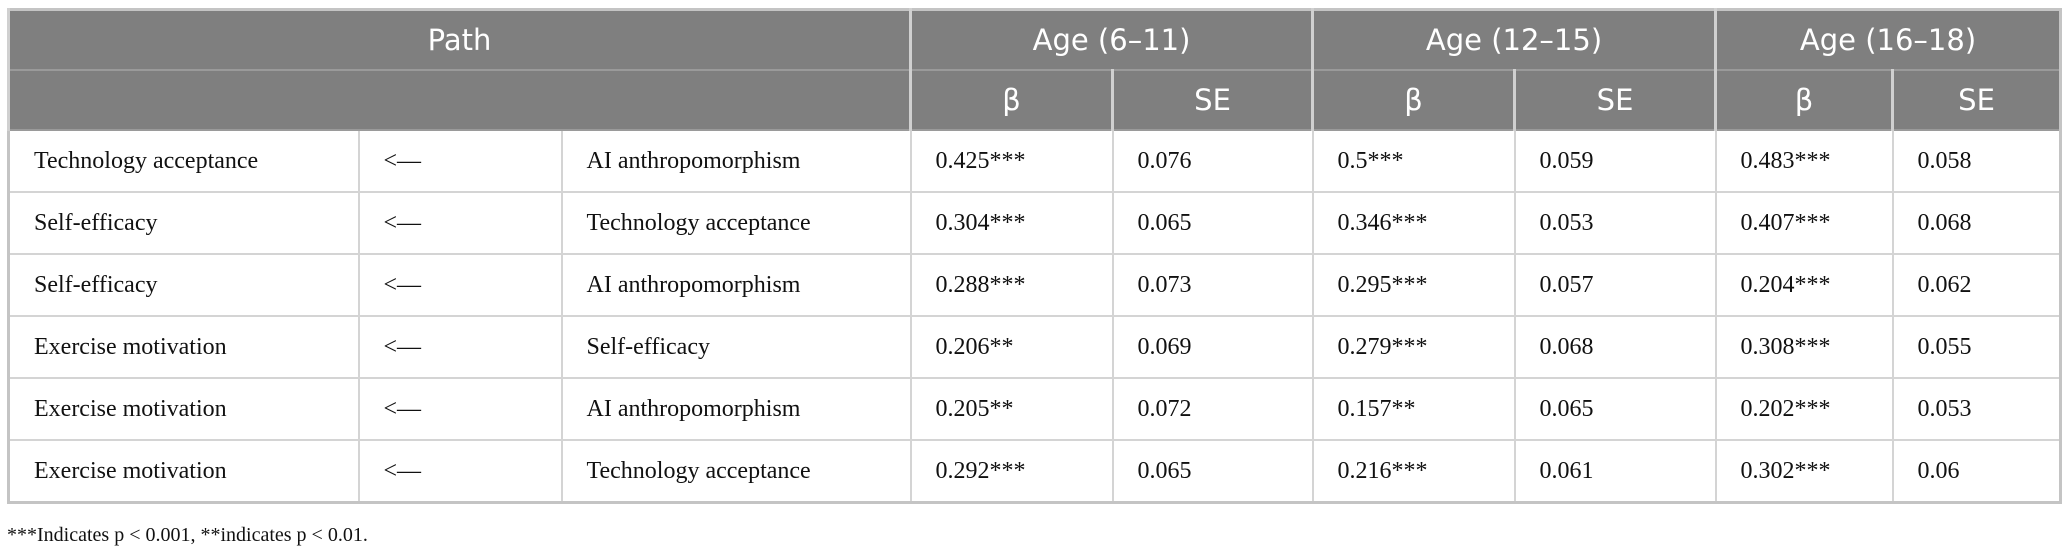 This screenshot has width=2066, height=560. I want to click on table-cell: 0.295***, so click(1413, 285).